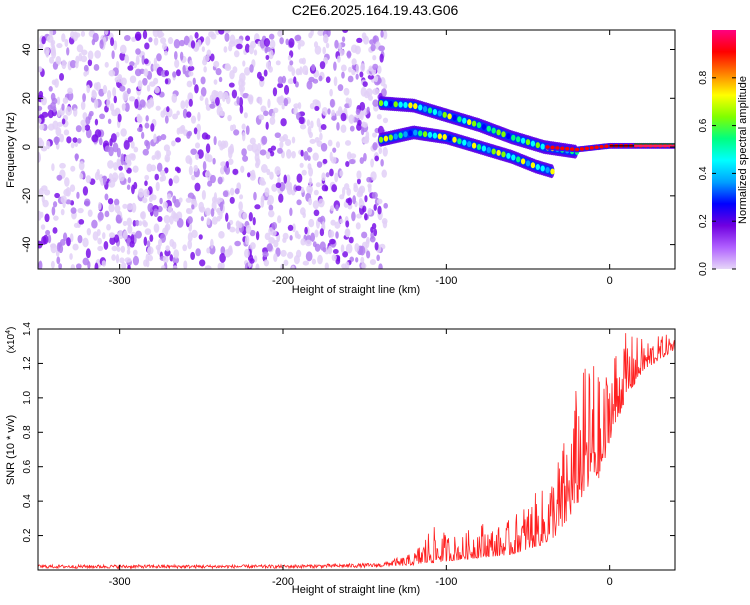 The height and width of the screenshot is (605, 750). Describe the element at coordinates (375, 10) in the screenshot. I see `figure-title: C2E6.2025.164.19.43.G06` at that location.